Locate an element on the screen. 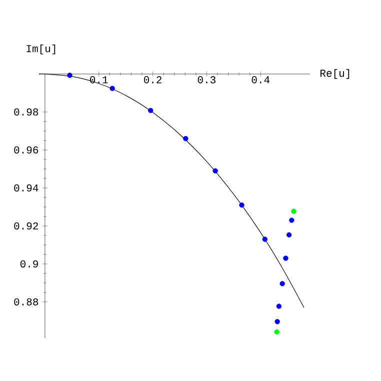 The width and height of the screenshot is (381, 381). y-tick-label: 0.98 is located at coordinates (26, 112).